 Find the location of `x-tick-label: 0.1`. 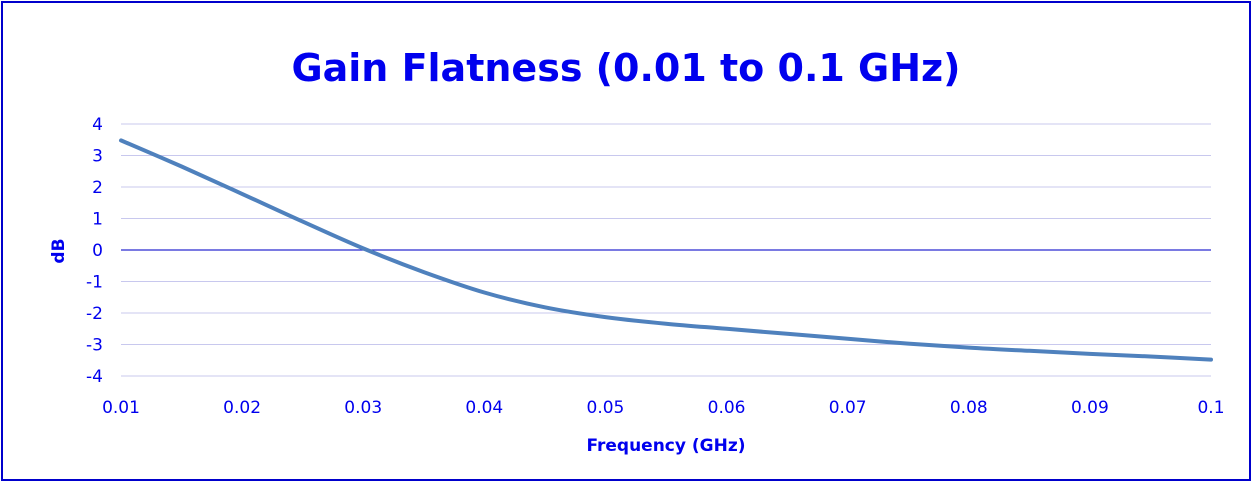

x-tick-label: 0.1 is located at coordinates (1210, 408).